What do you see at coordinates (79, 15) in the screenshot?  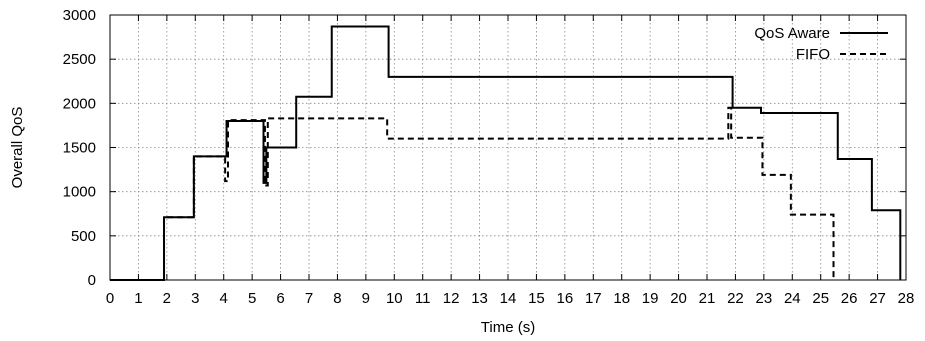 I see `y-tick-label: 3000` at bounding box center [79, 15].